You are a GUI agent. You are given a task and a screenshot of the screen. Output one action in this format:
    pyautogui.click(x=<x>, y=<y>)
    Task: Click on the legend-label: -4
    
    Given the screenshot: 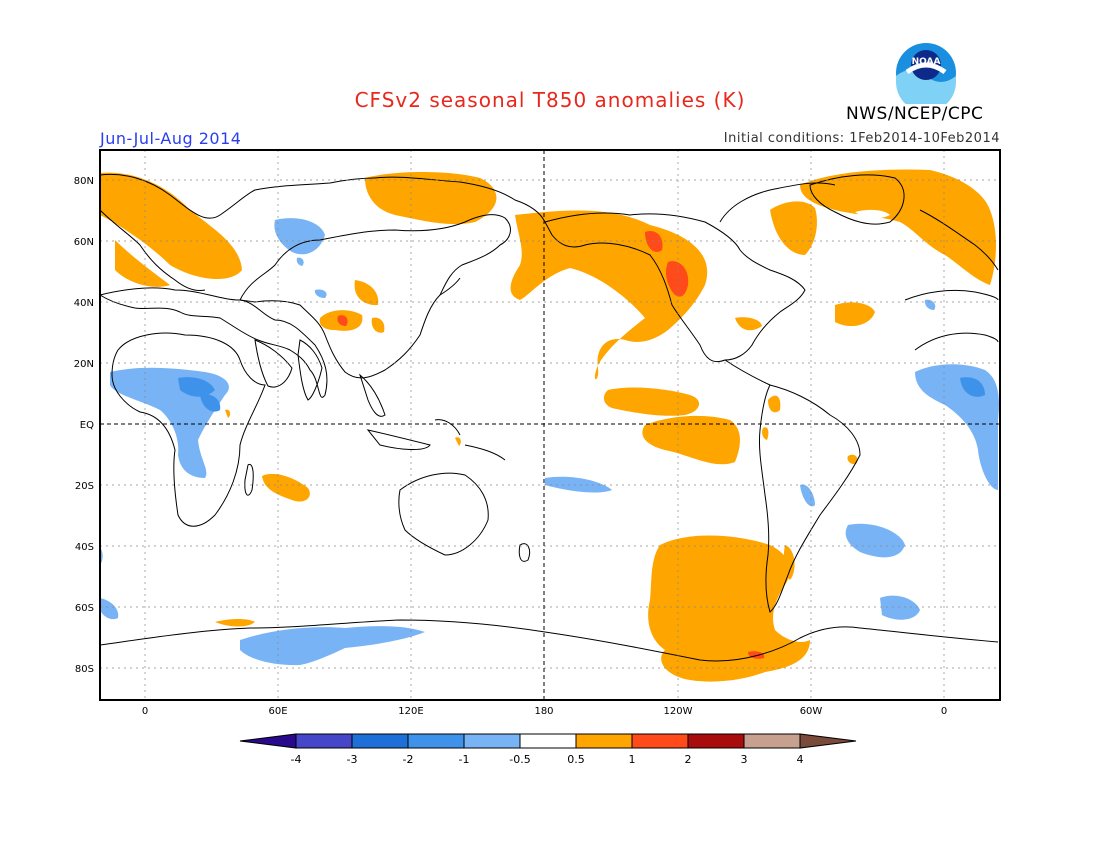 What is the action you would take?
    pyautogui.click(x=296, y=759)
    